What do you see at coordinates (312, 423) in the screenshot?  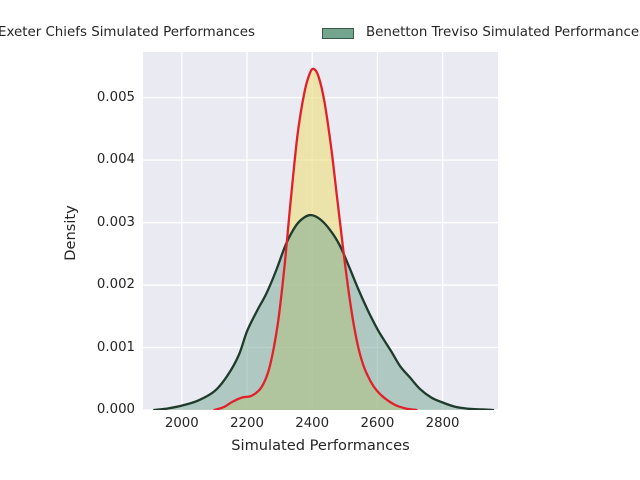 I see `x-tick-label: 2400` at bounding box center [312, 423].